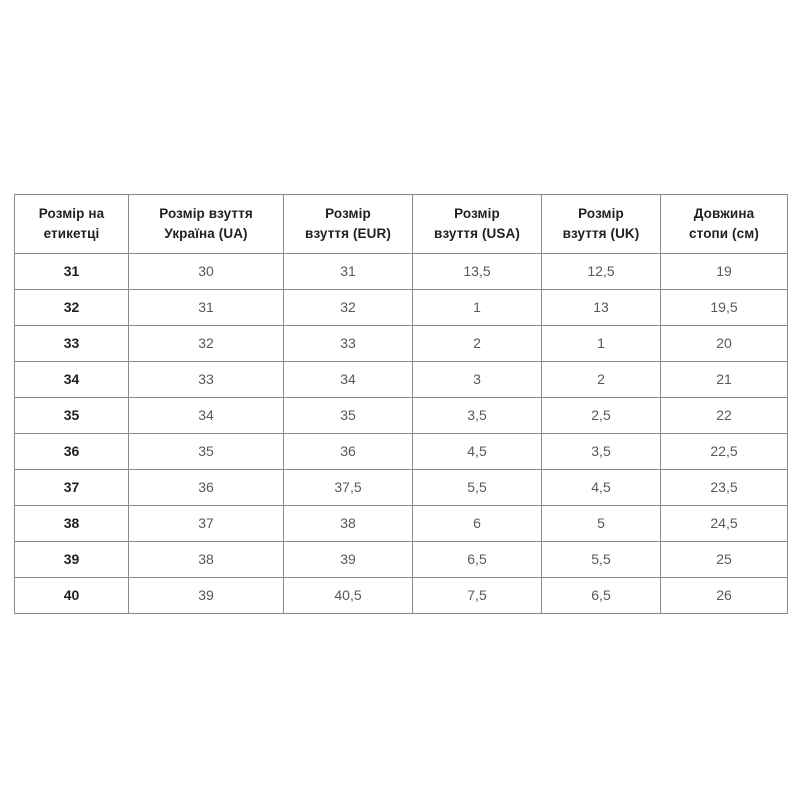 The width and height of the screenshot is (800, 800). What do you see at coordinates (71, 595) in the screenshot?
I see `cell-label-size: 40` at bounding box center [71, 595].